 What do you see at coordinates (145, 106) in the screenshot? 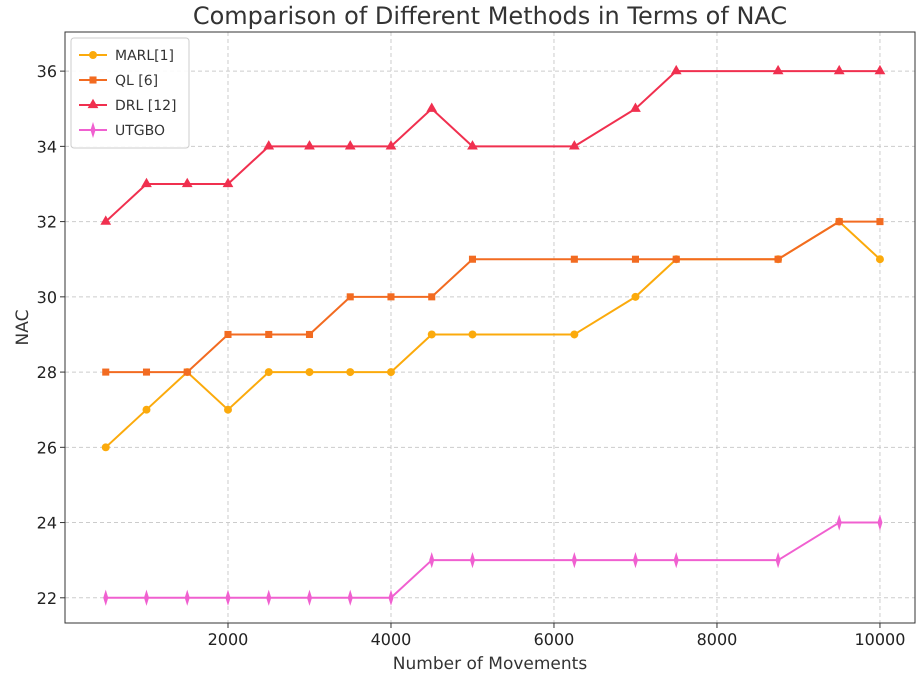
I see `legend-label: DRL [12]` at bounding box center [145, 106].